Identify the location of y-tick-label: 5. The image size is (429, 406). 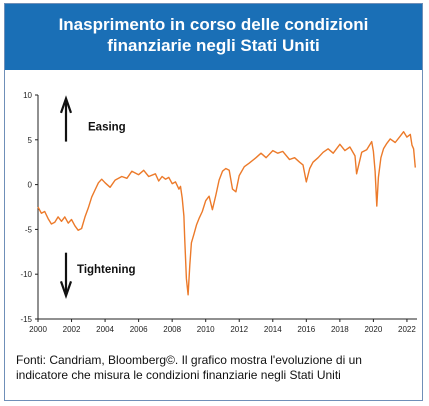
(30, 140).